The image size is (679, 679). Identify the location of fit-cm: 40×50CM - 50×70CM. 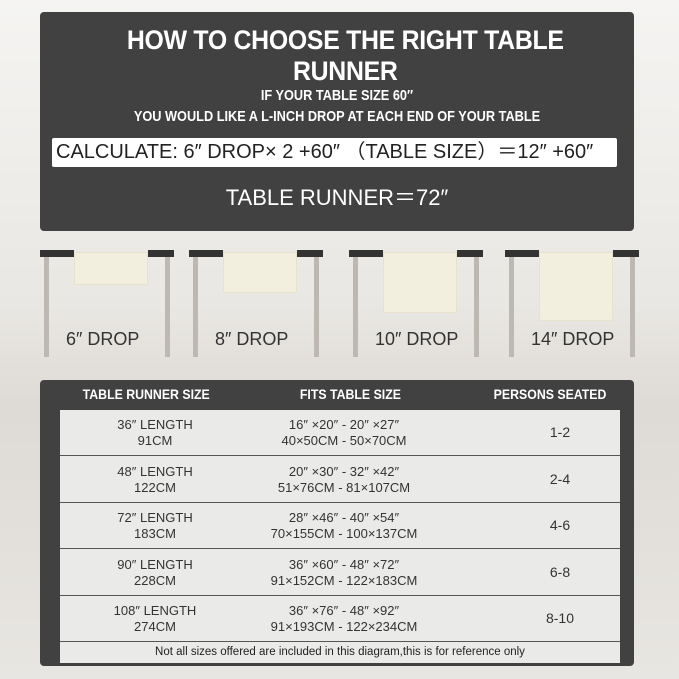
(344, 440).